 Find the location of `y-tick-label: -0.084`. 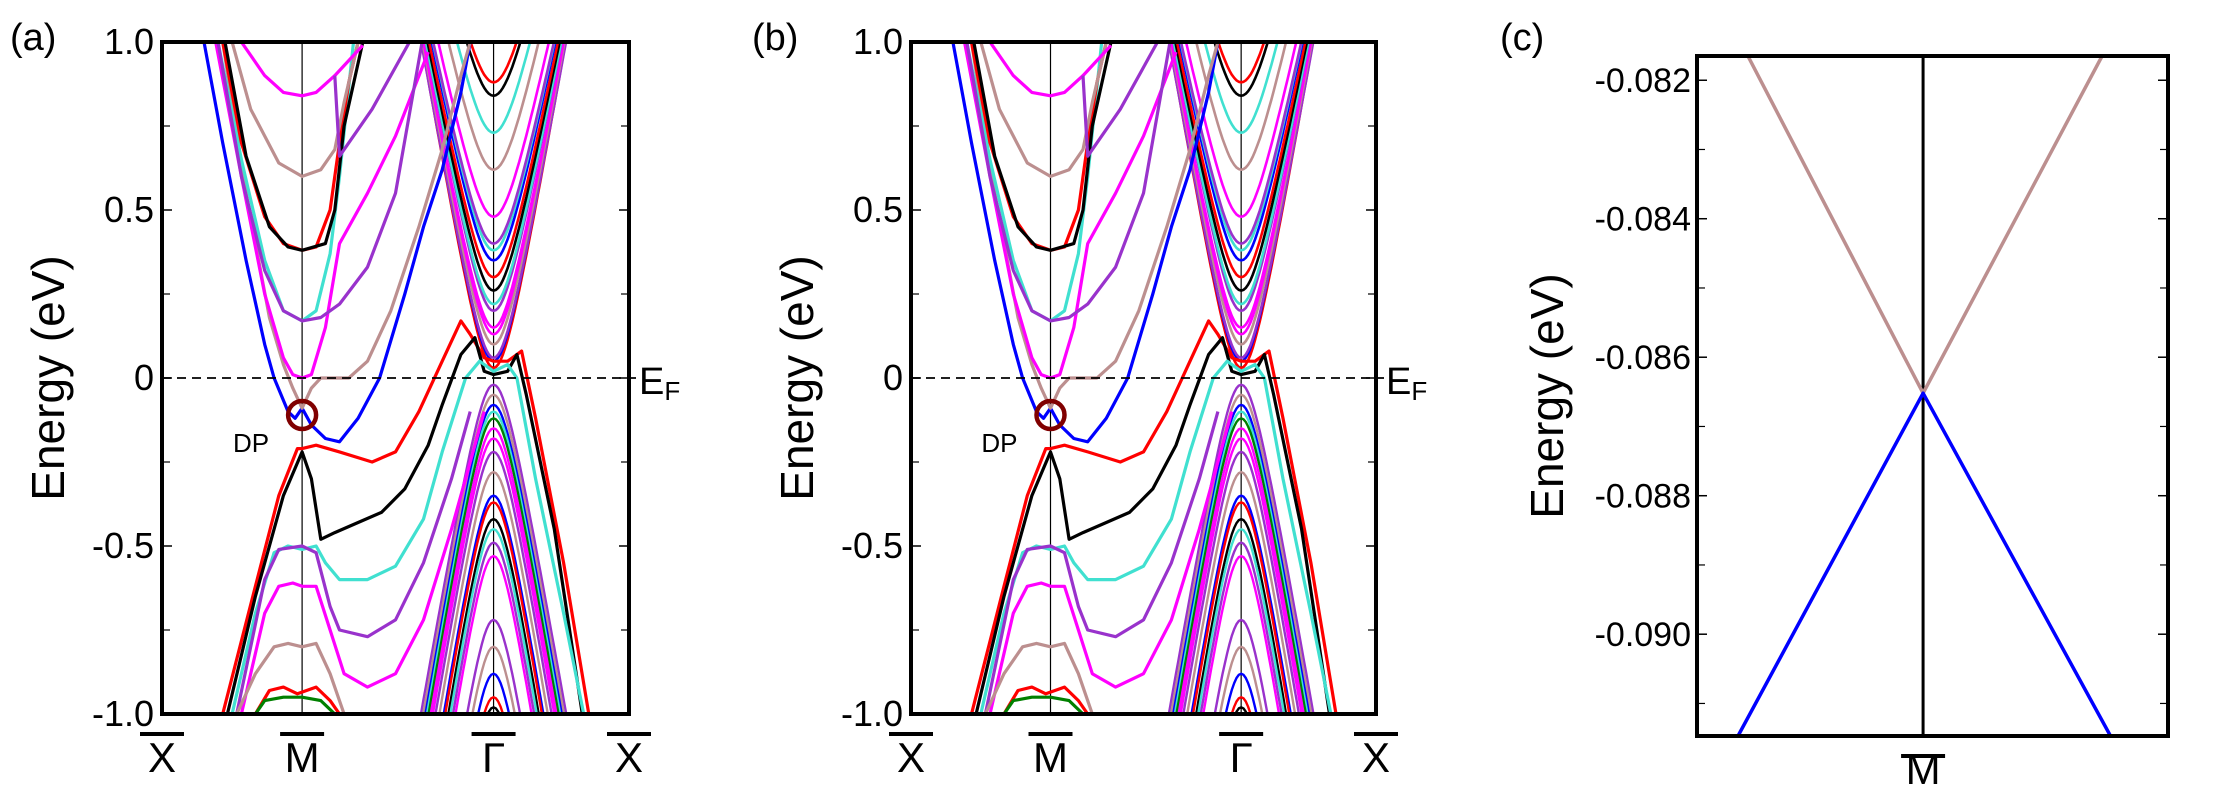

y-tick-label: -0.084 is located at coordinates (1643, 220).